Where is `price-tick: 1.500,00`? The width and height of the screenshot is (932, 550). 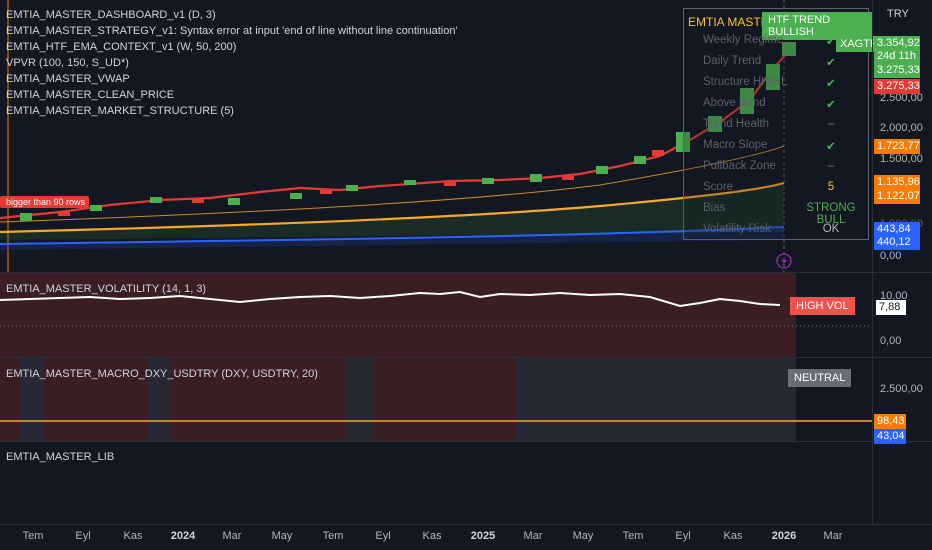 price-tick: 1.500,00 is located at coordinates (901, 159).